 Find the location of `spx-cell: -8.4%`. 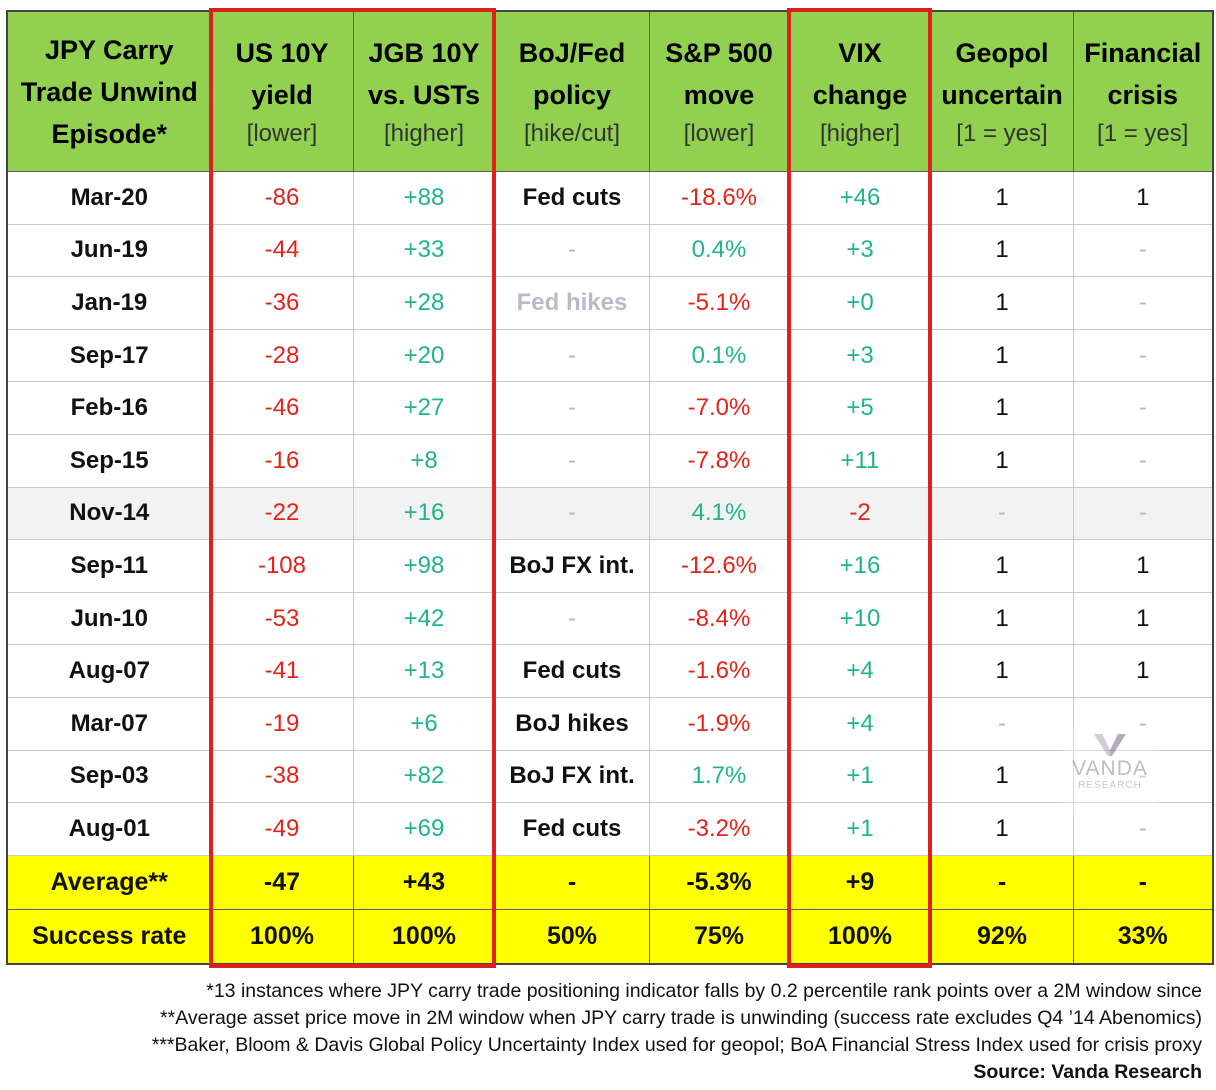

spx-cell: -8.4% is located at coordinates (719, 618).